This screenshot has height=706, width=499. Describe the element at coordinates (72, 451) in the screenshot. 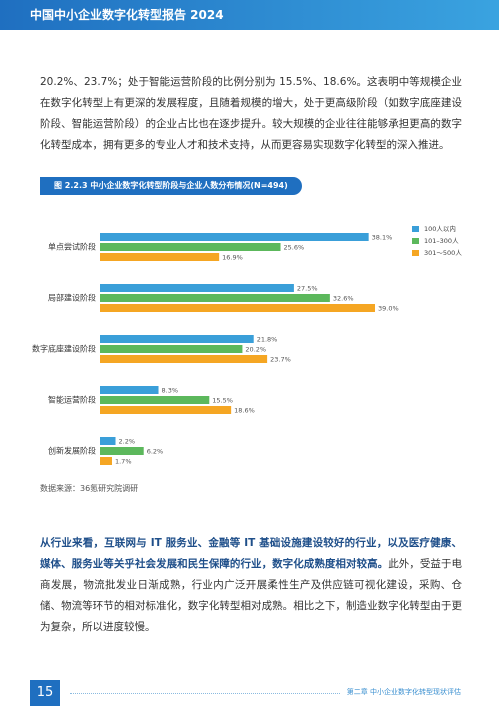

I see `category-label: 创新发展阶段` at that location.